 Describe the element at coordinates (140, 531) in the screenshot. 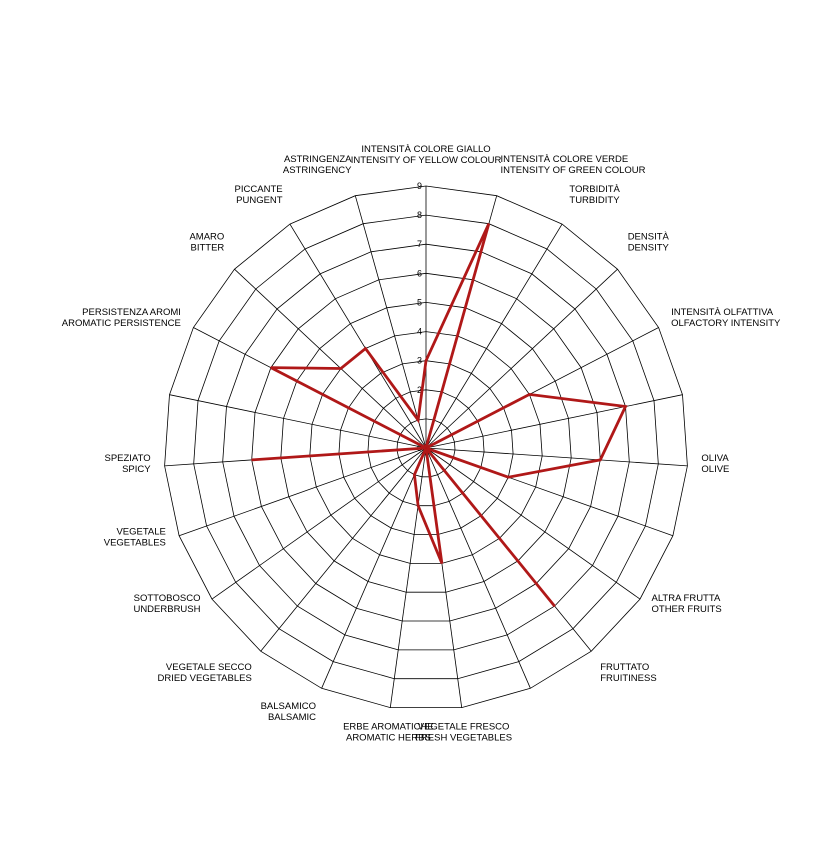

I see `axis-label-it: VEGETALE` at that location.